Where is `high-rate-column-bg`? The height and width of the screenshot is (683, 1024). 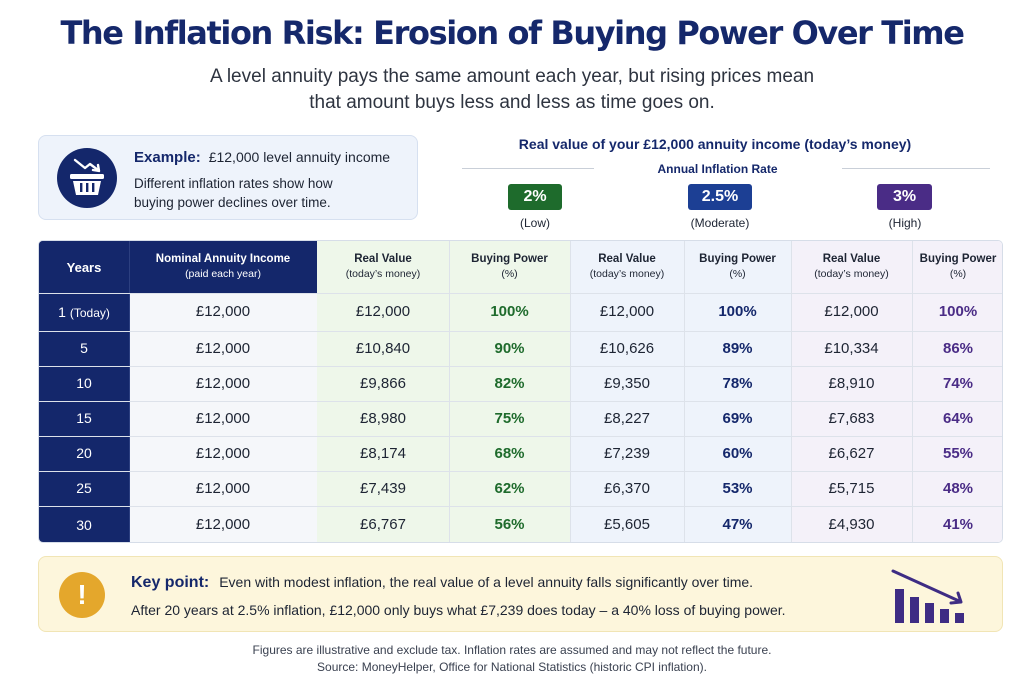 high-rate-column-bg is located at coordinates (896, 391).